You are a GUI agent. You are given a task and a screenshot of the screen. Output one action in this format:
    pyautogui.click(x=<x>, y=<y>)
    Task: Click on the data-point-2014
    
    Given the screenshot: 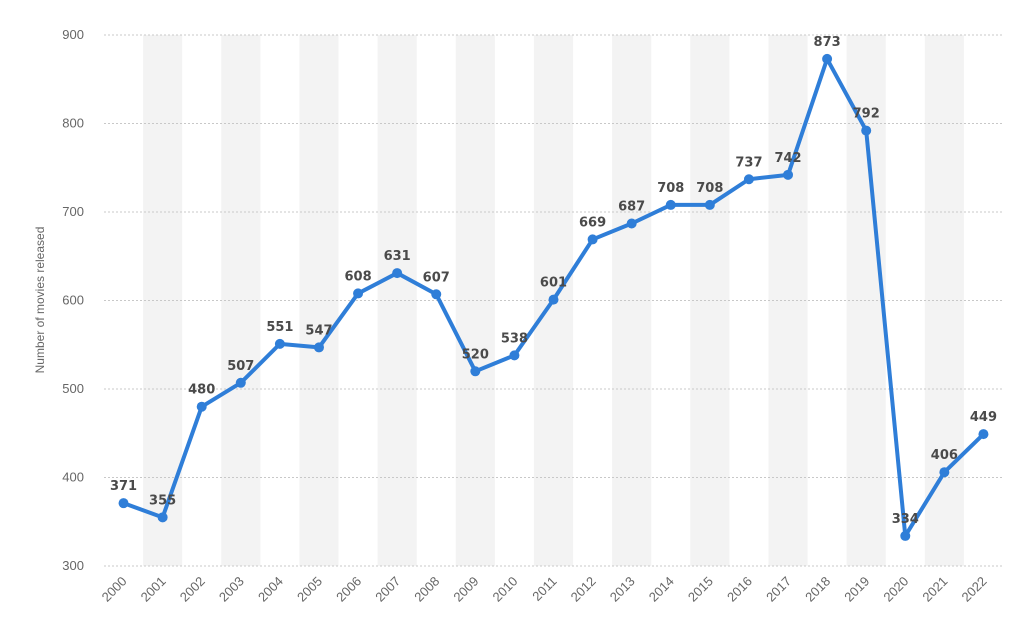 What is the action you would take?
    pyautogui.click(x=670, y=204)
    